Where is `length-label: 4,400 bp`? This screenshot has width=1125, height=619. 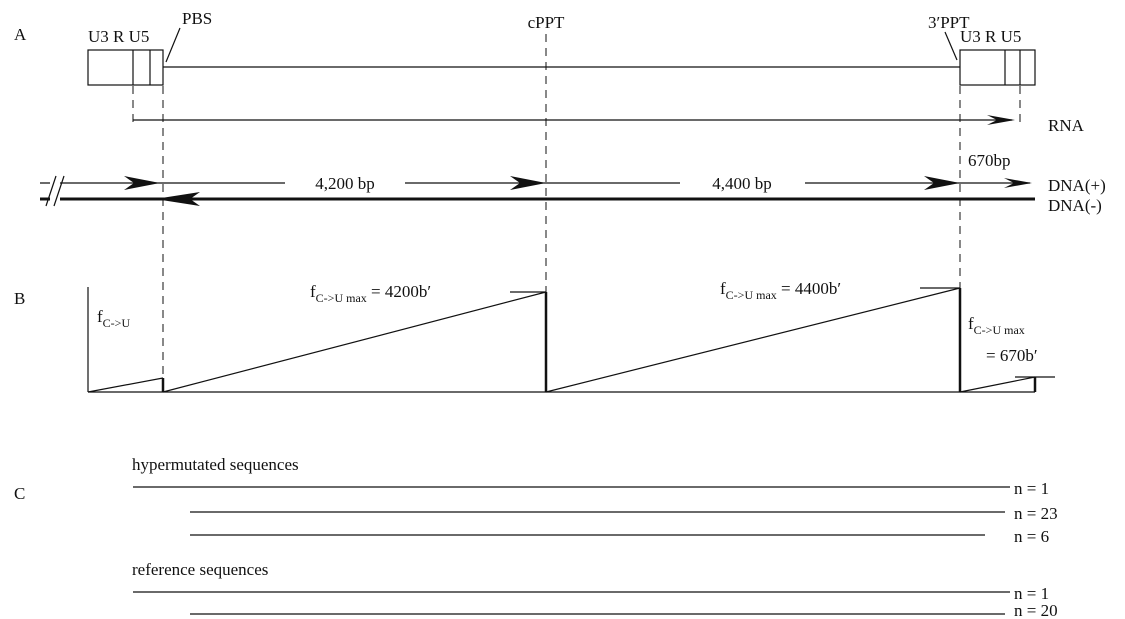 length-label: 4,400 bp is located at coordinates (742, 183).